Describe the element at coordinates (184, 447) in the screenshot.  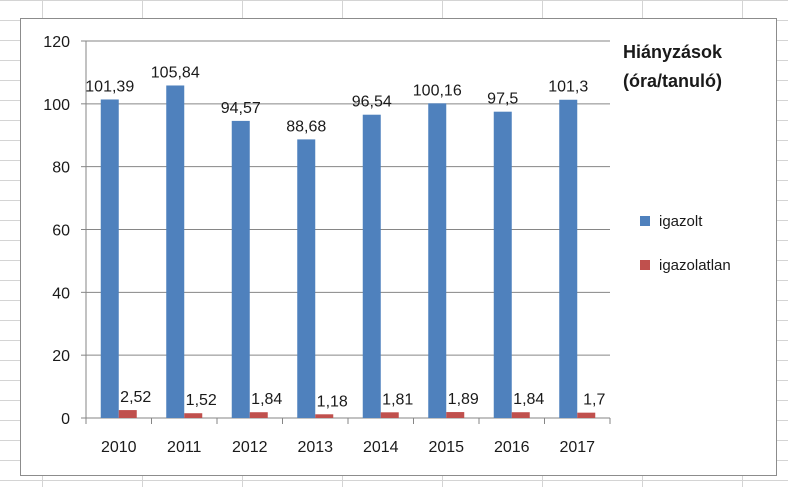
I see `x-tick-label-2011: 2011` at that location.